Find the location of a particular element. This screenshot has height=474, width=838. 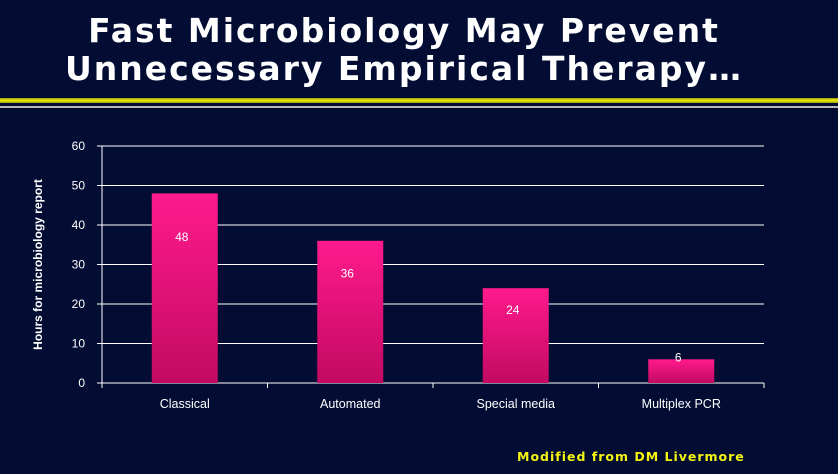

x-category-label: Multiplex PCR is located at coordinates (681, 404).